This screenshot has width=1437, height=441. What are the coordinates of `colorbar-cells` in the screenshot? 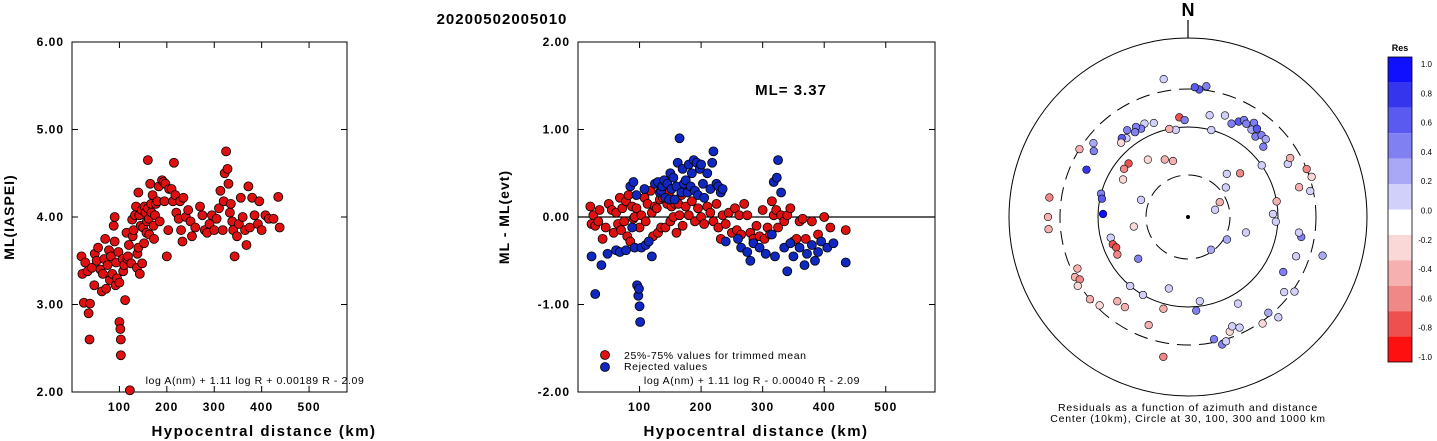 It's located at (1400, 209).